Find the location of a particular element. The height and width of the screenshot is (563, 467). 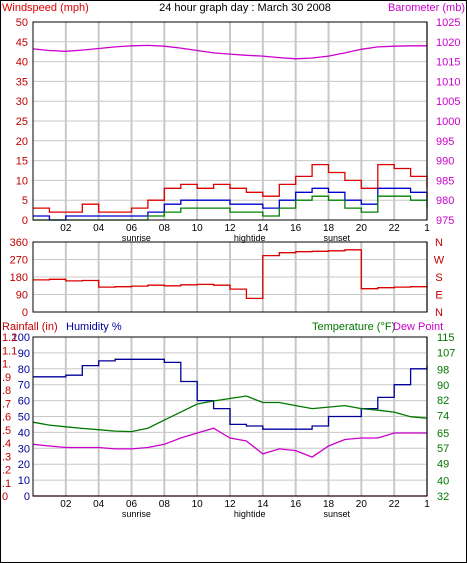

y-right-tick-label: 1005 is located at coordinates (448, 102).